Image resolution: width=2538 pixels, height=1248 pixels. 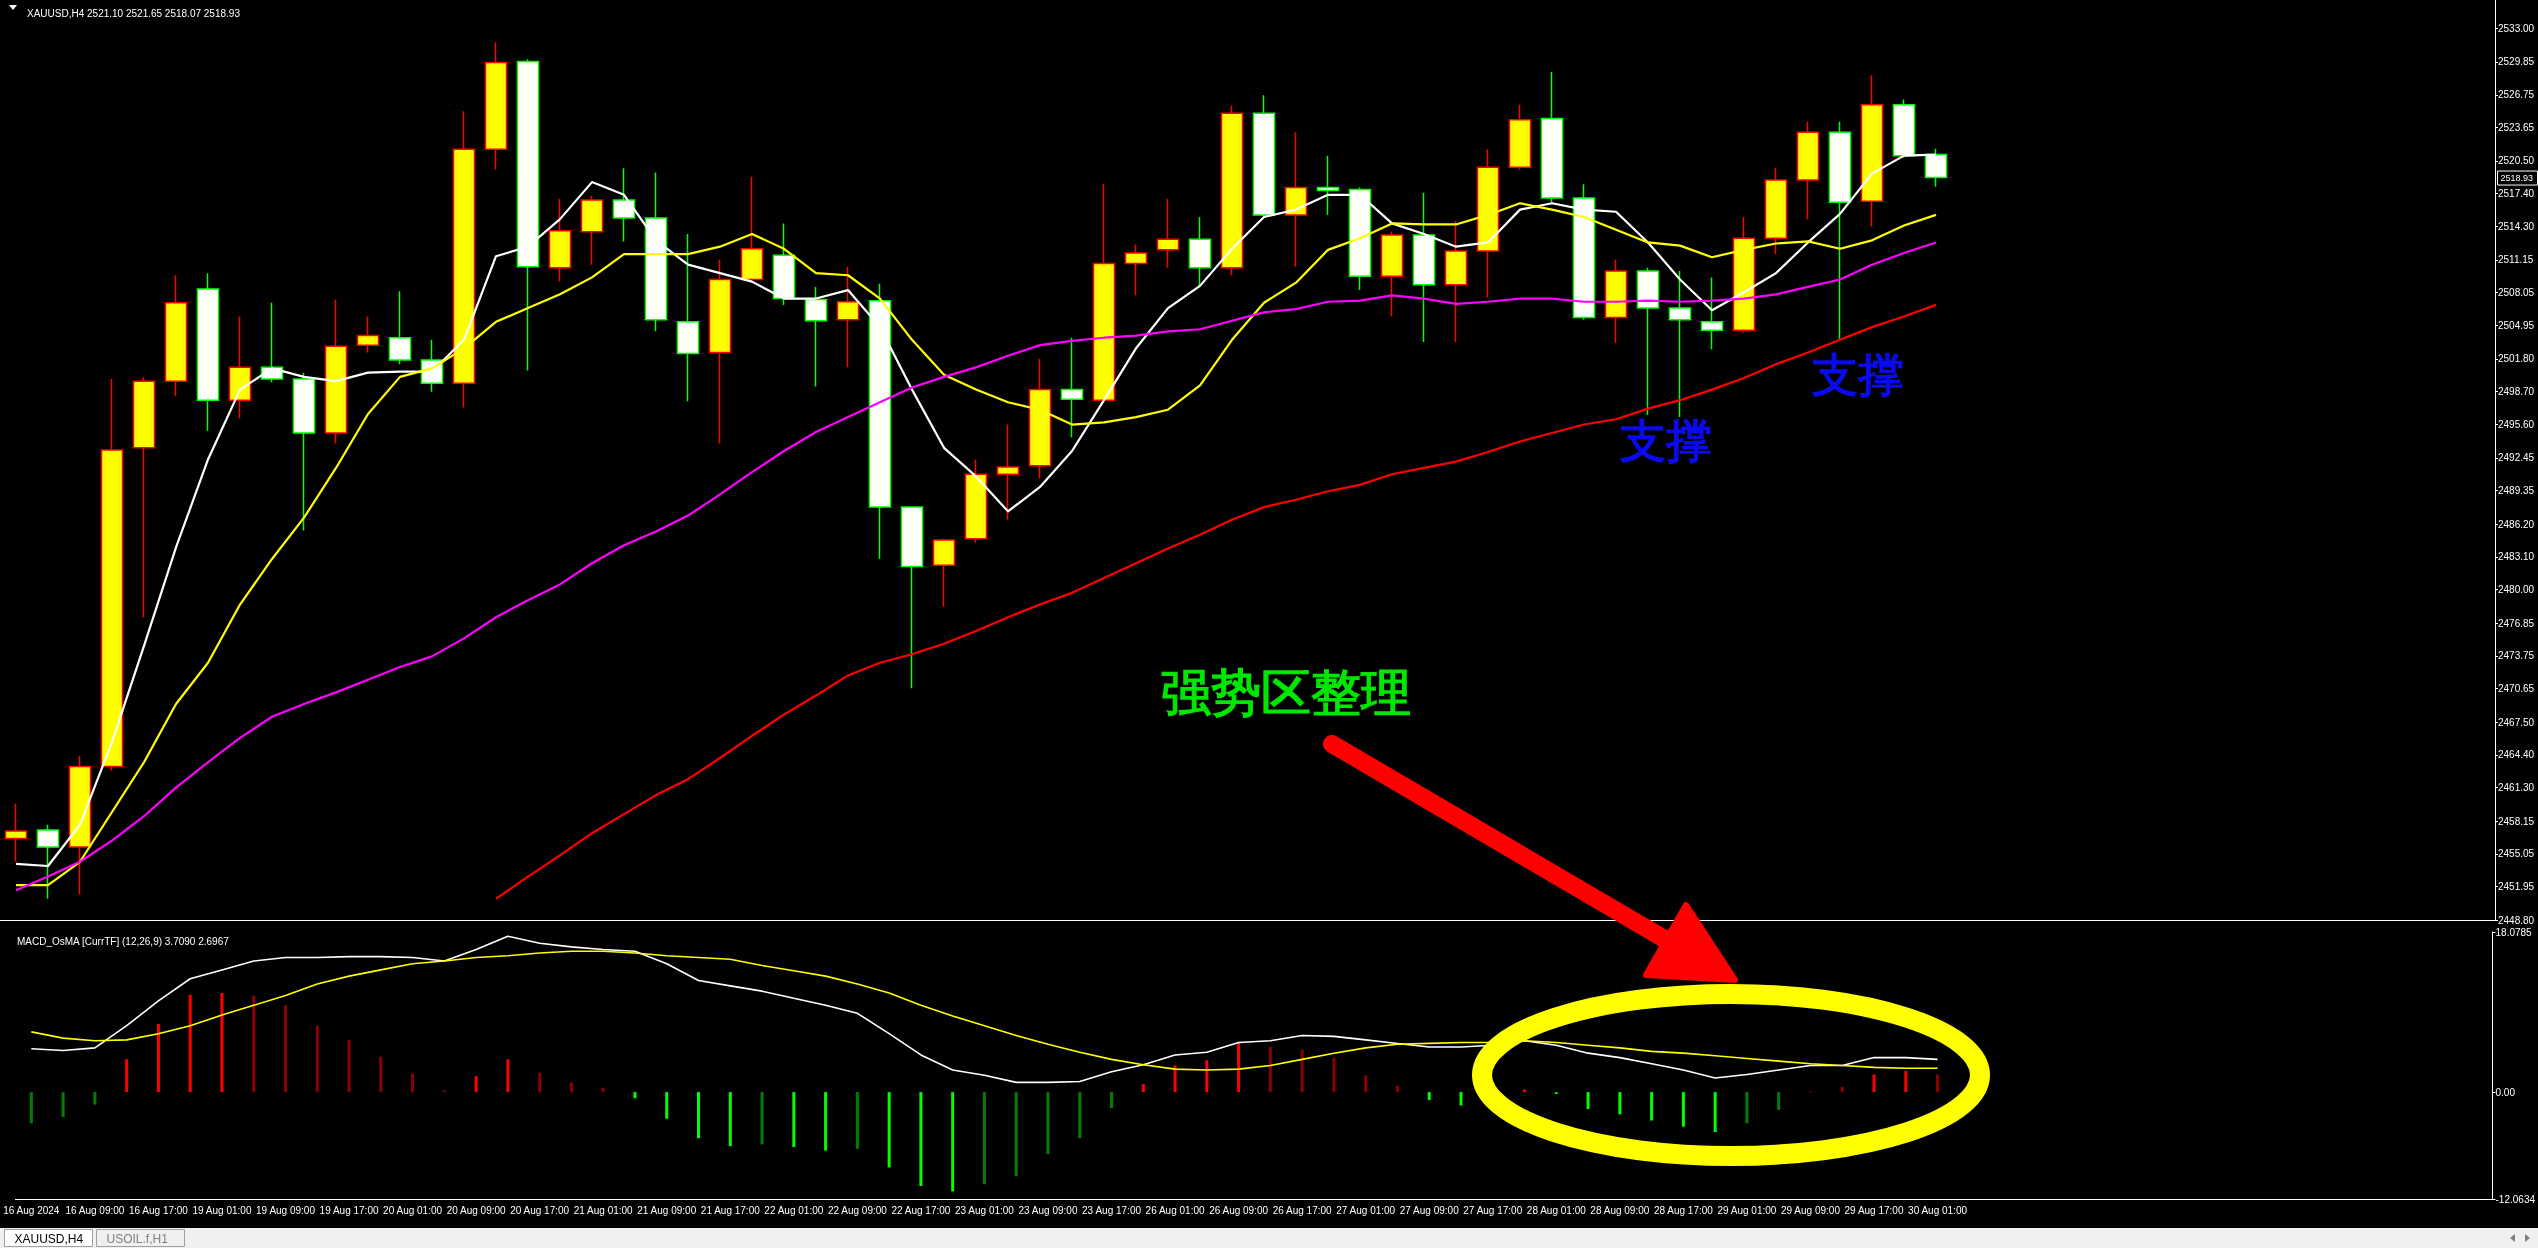 What do you see at coordinates (1112, 1210) in the screenshot?
I see `x-tick-label: 23 Aug 17:00` at bounding box center [1112, 1210].